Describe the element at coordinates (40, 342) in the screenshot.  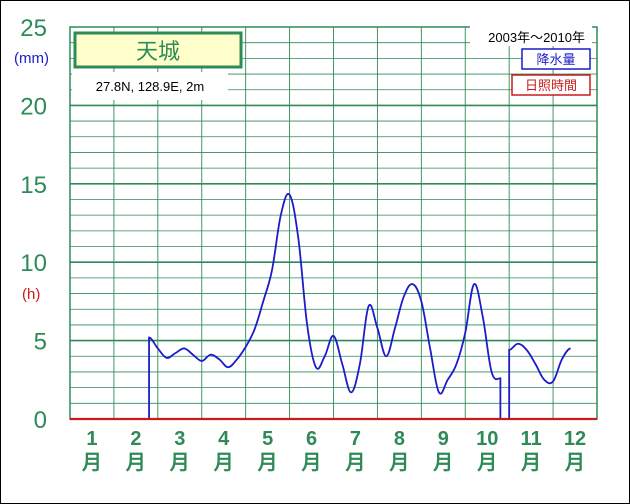
I see `y-tick-label: 5` at that location.